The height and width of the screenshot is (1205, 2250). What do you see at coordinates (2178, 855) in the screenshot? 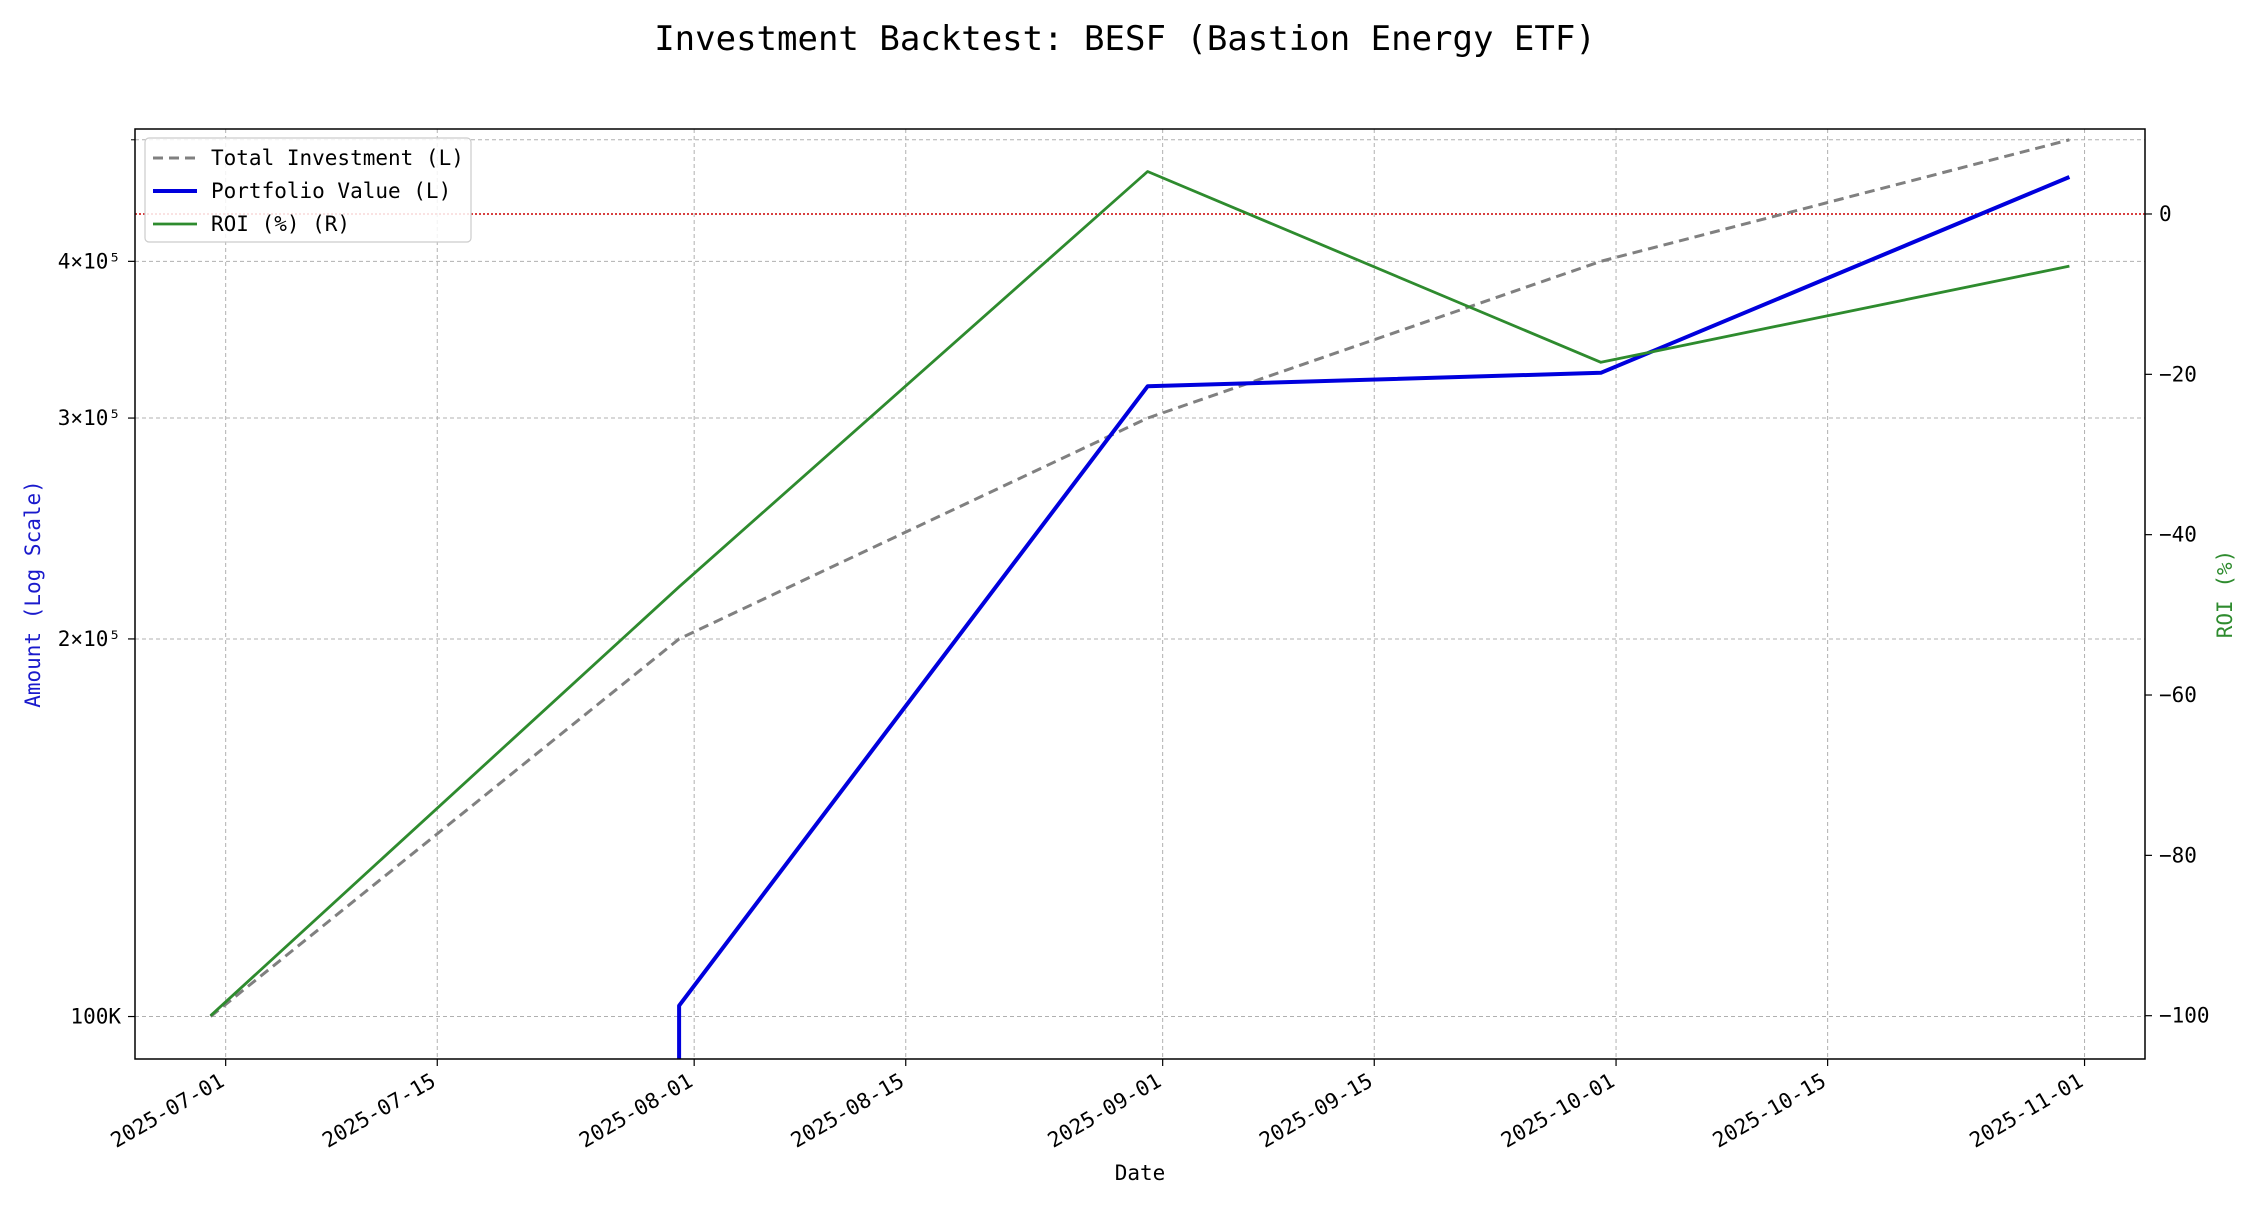
I see `y-right-tick-label: −80` at bounding box center [2178, 855].